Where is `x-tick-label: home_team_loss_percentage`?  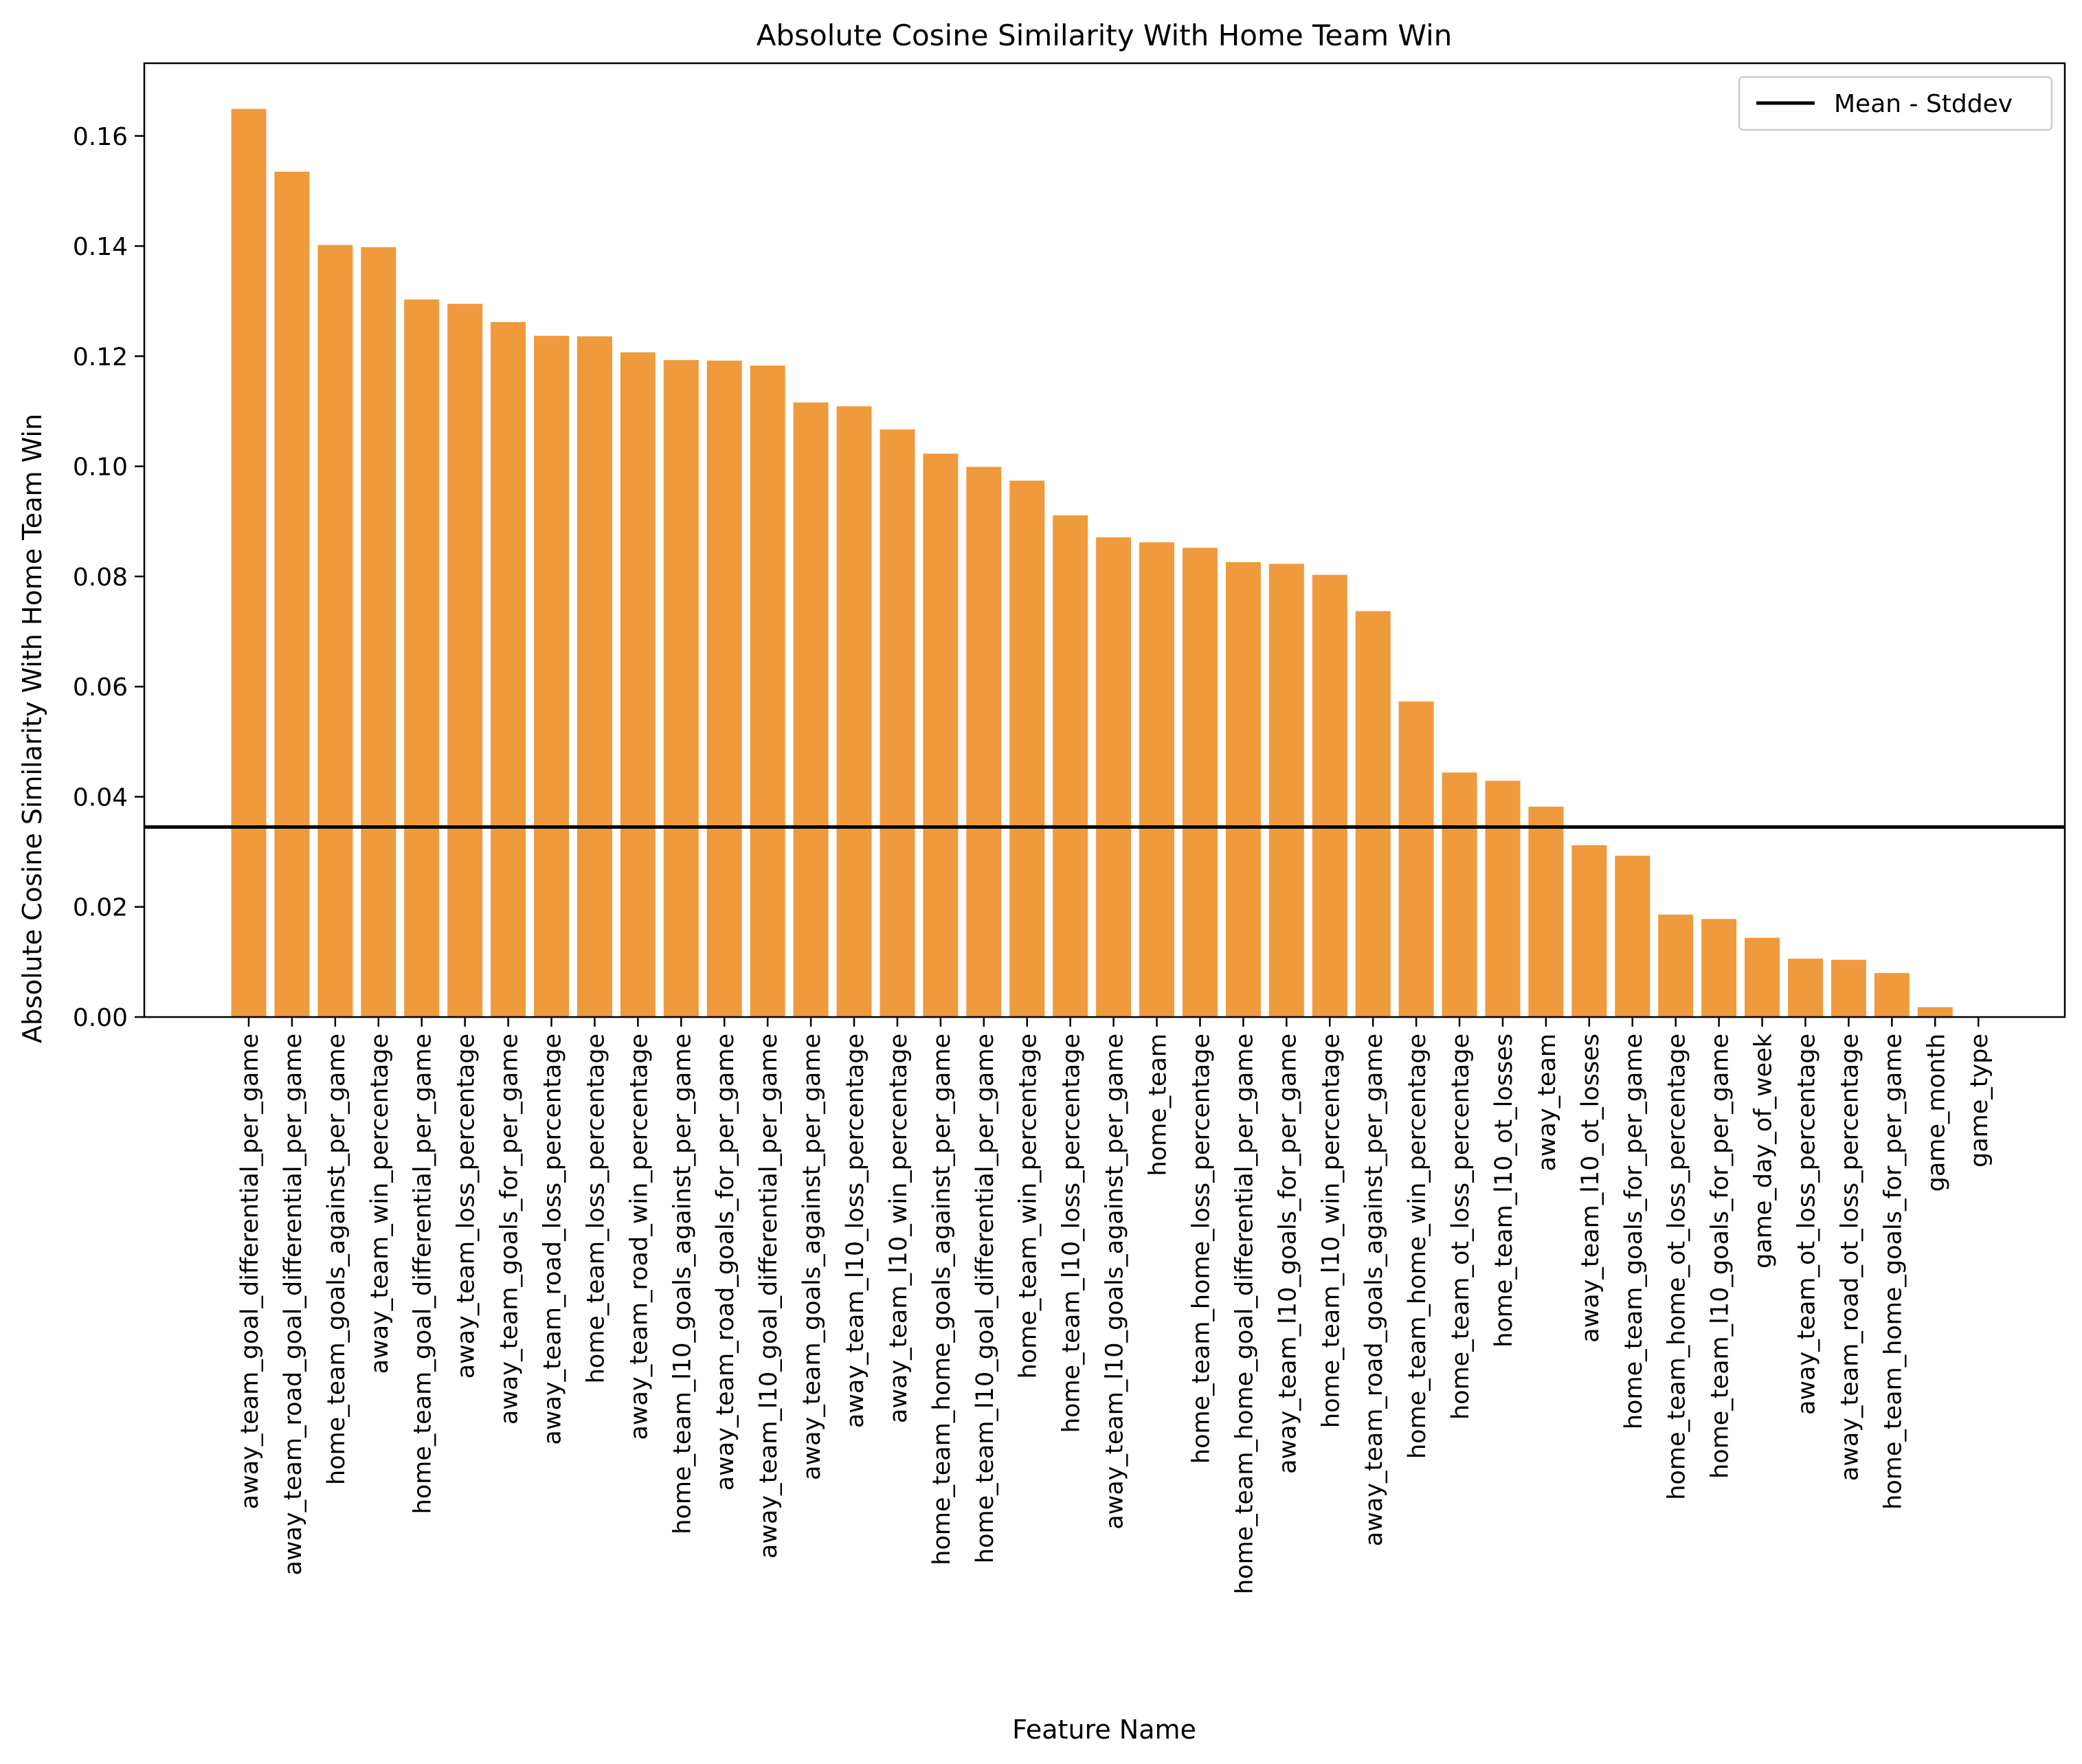 x-tick-label: home_team_loss_percentage is located at coordinates (595, 1209).